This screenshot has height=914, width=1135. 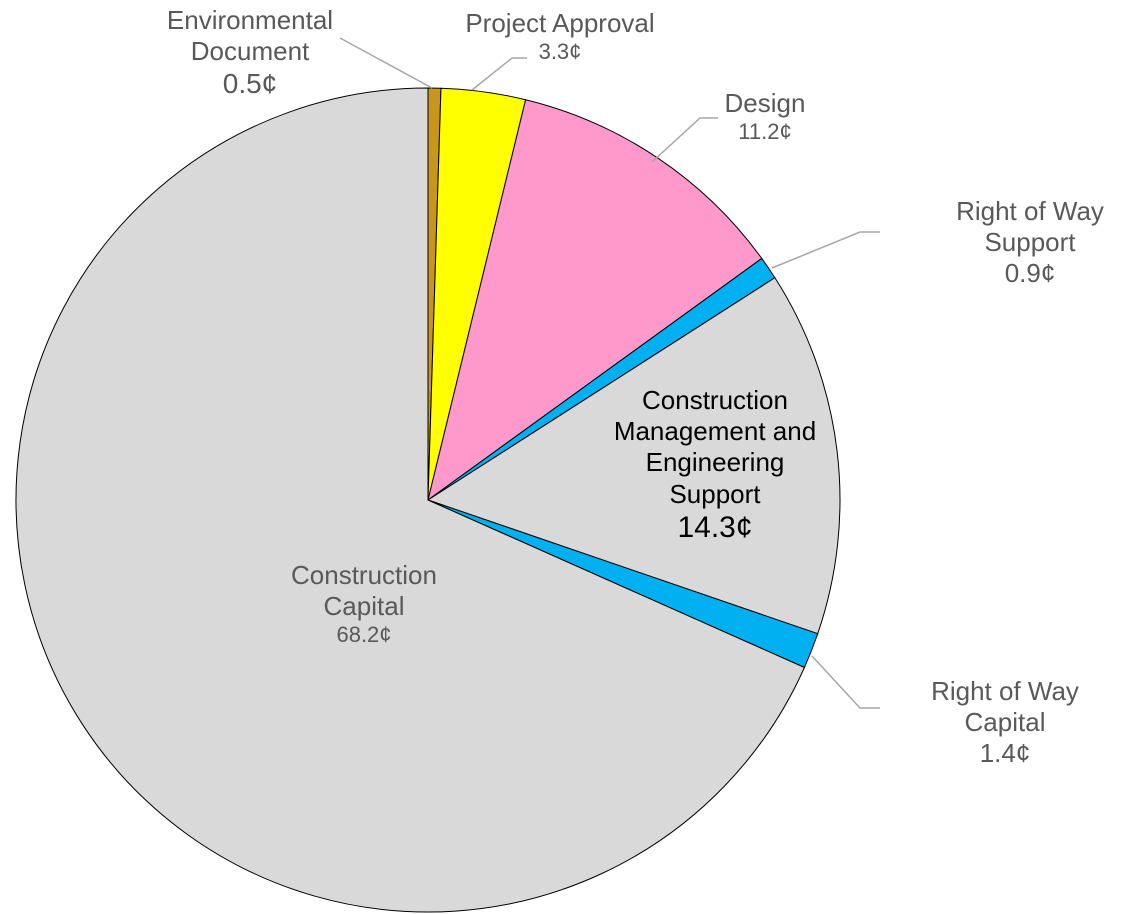 What do you see at coordinates (364, 591) in the screenshot?
I see `category-label: Construction Capital` at bounding box center [364, 591].